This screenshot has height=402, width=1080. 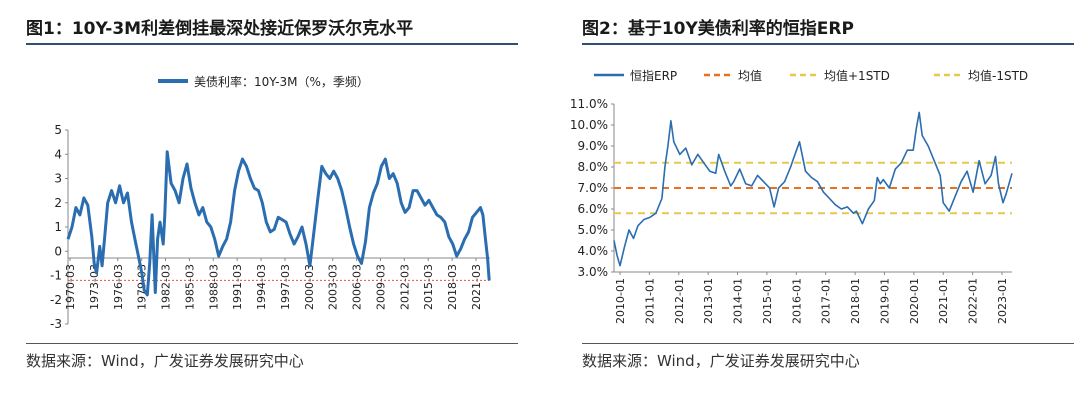 I want to click on fig1-y-tick-label: -3, so click(x=56, y=324).